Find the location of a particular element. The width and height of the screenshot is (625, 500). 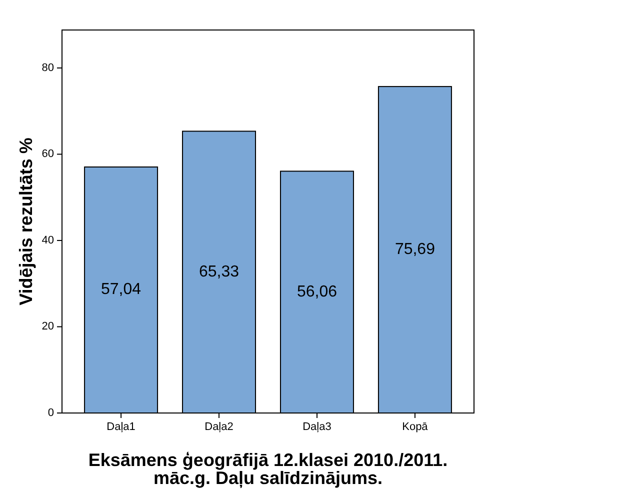

x-tick-label: Daļa3 is located at coordinates (317, 427).